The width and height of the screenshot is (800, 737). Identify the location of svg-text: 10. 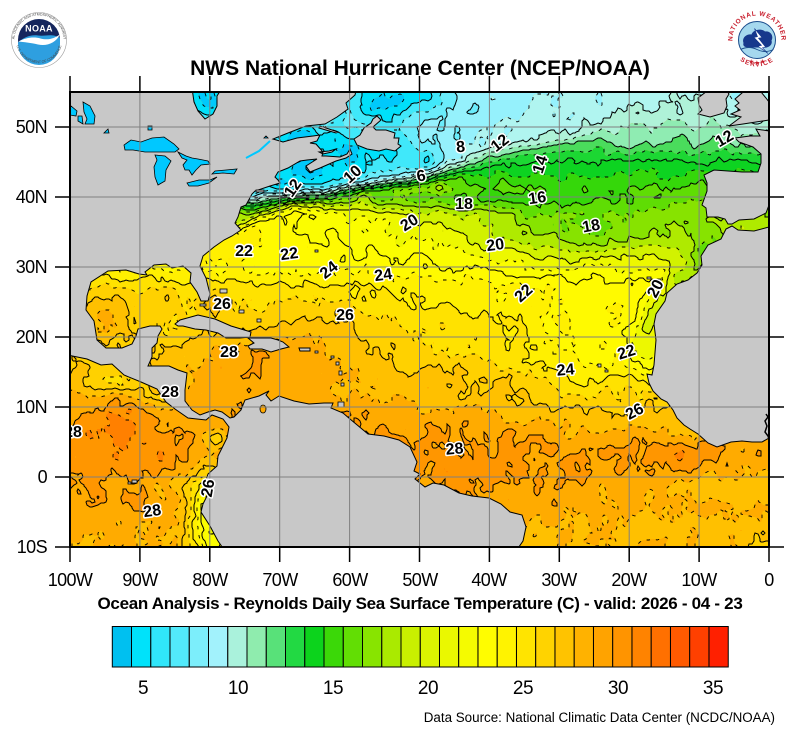
(238, 688).